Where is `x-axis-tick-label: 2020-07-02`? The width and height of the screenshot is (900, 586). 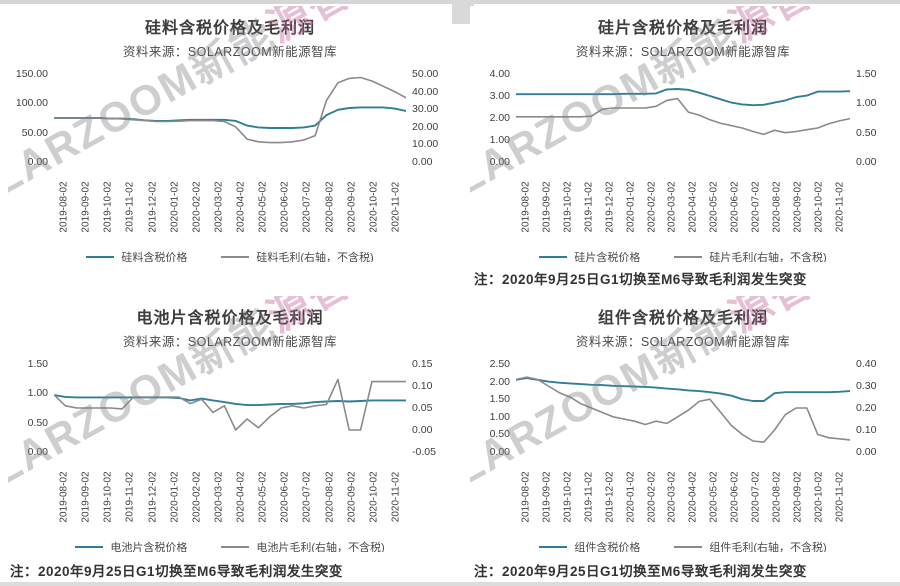
x-axis-tick-label: 2020-07-02 is located at coordinates (756, 207).